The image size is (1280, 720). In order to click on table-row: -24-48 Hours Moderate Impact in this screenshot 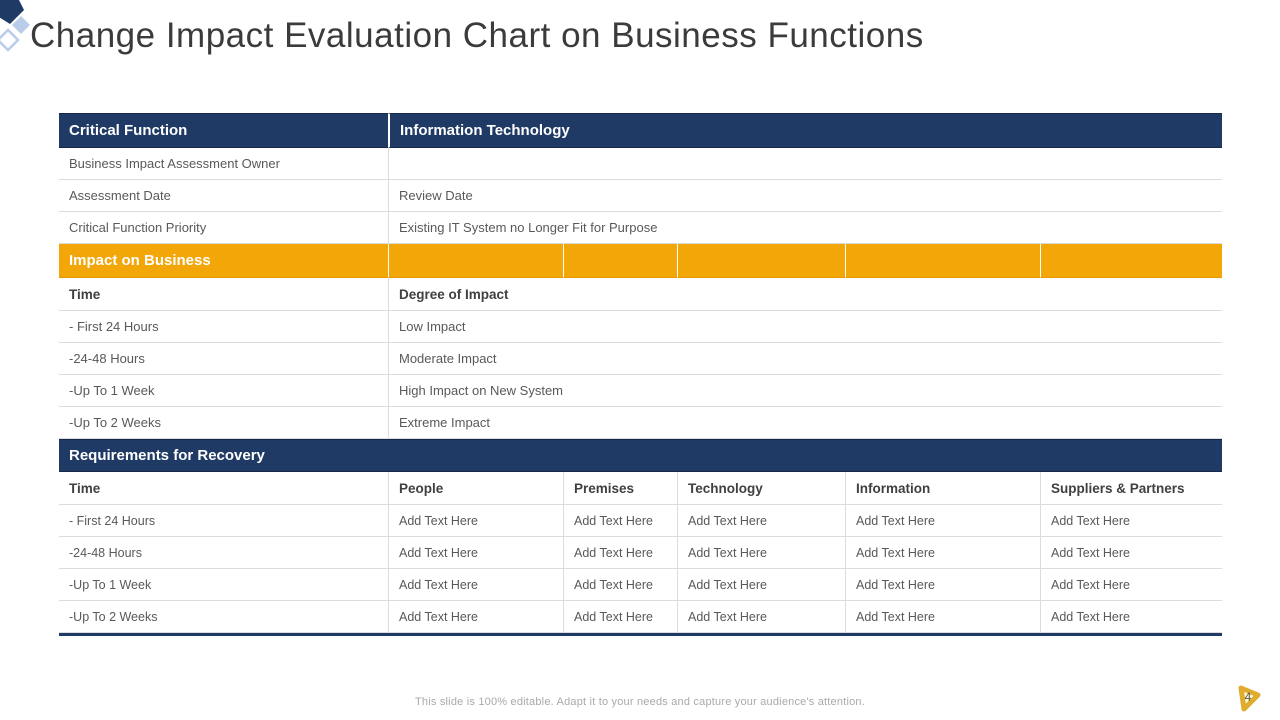, I will do `click(640, 359)`.